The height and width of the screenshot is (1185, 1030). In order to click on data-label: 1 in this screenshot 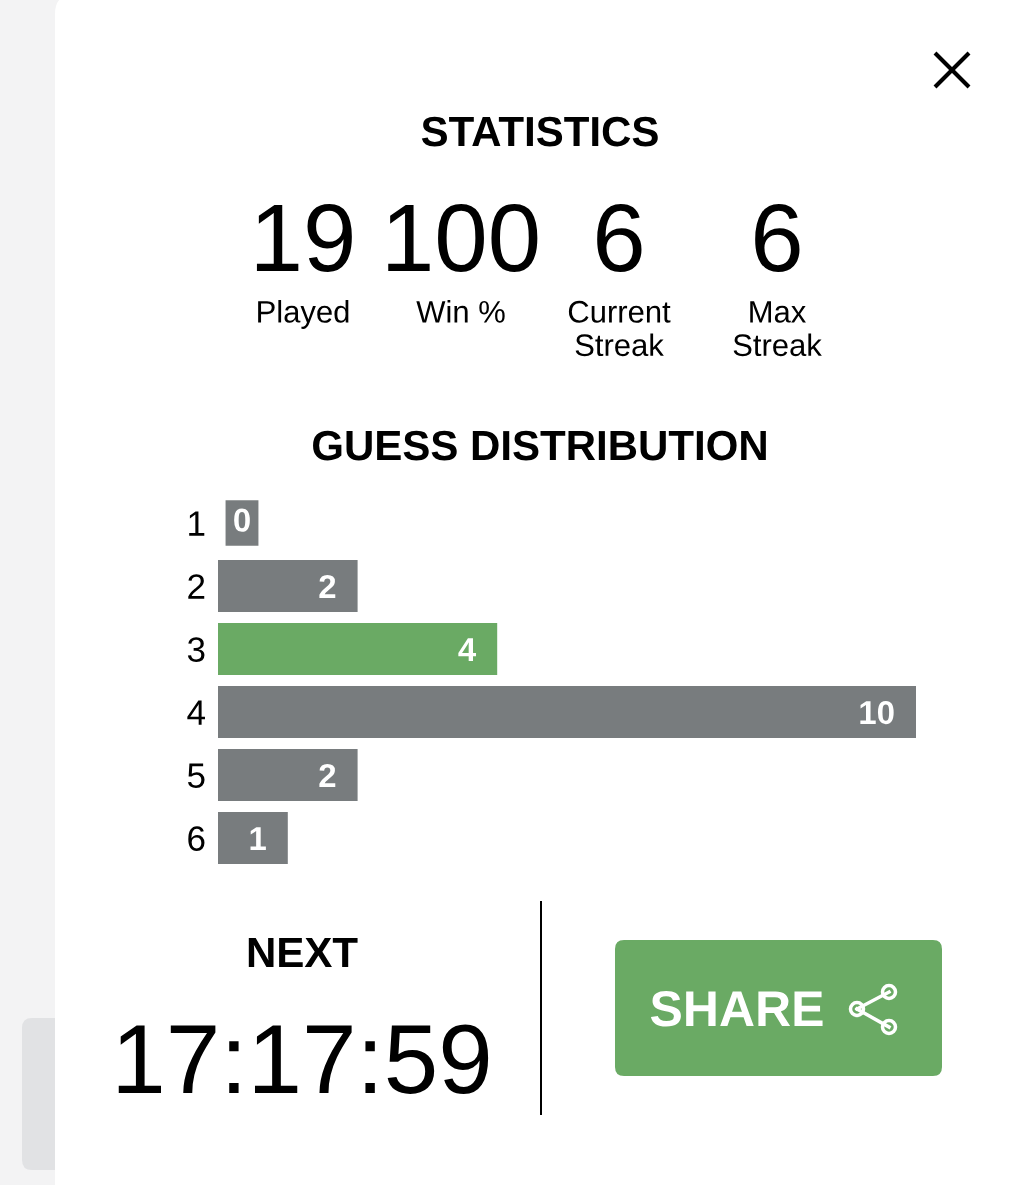, I will do `click(258, 838)`.